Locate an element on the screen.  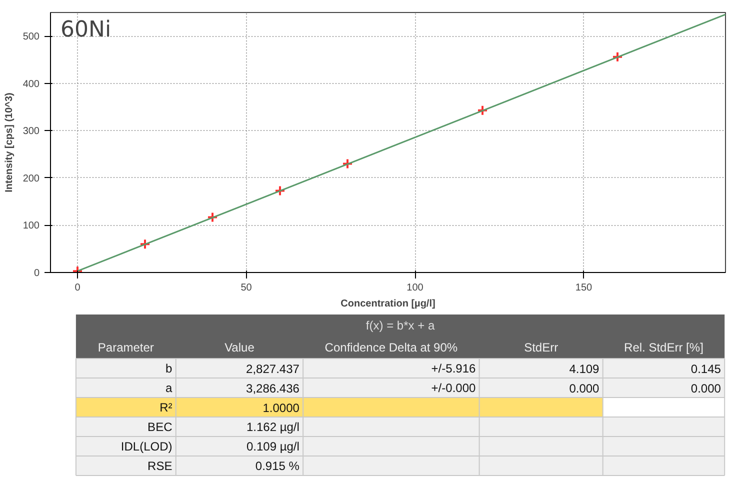
text: 0.915 % is located at coordinates (277, 465).